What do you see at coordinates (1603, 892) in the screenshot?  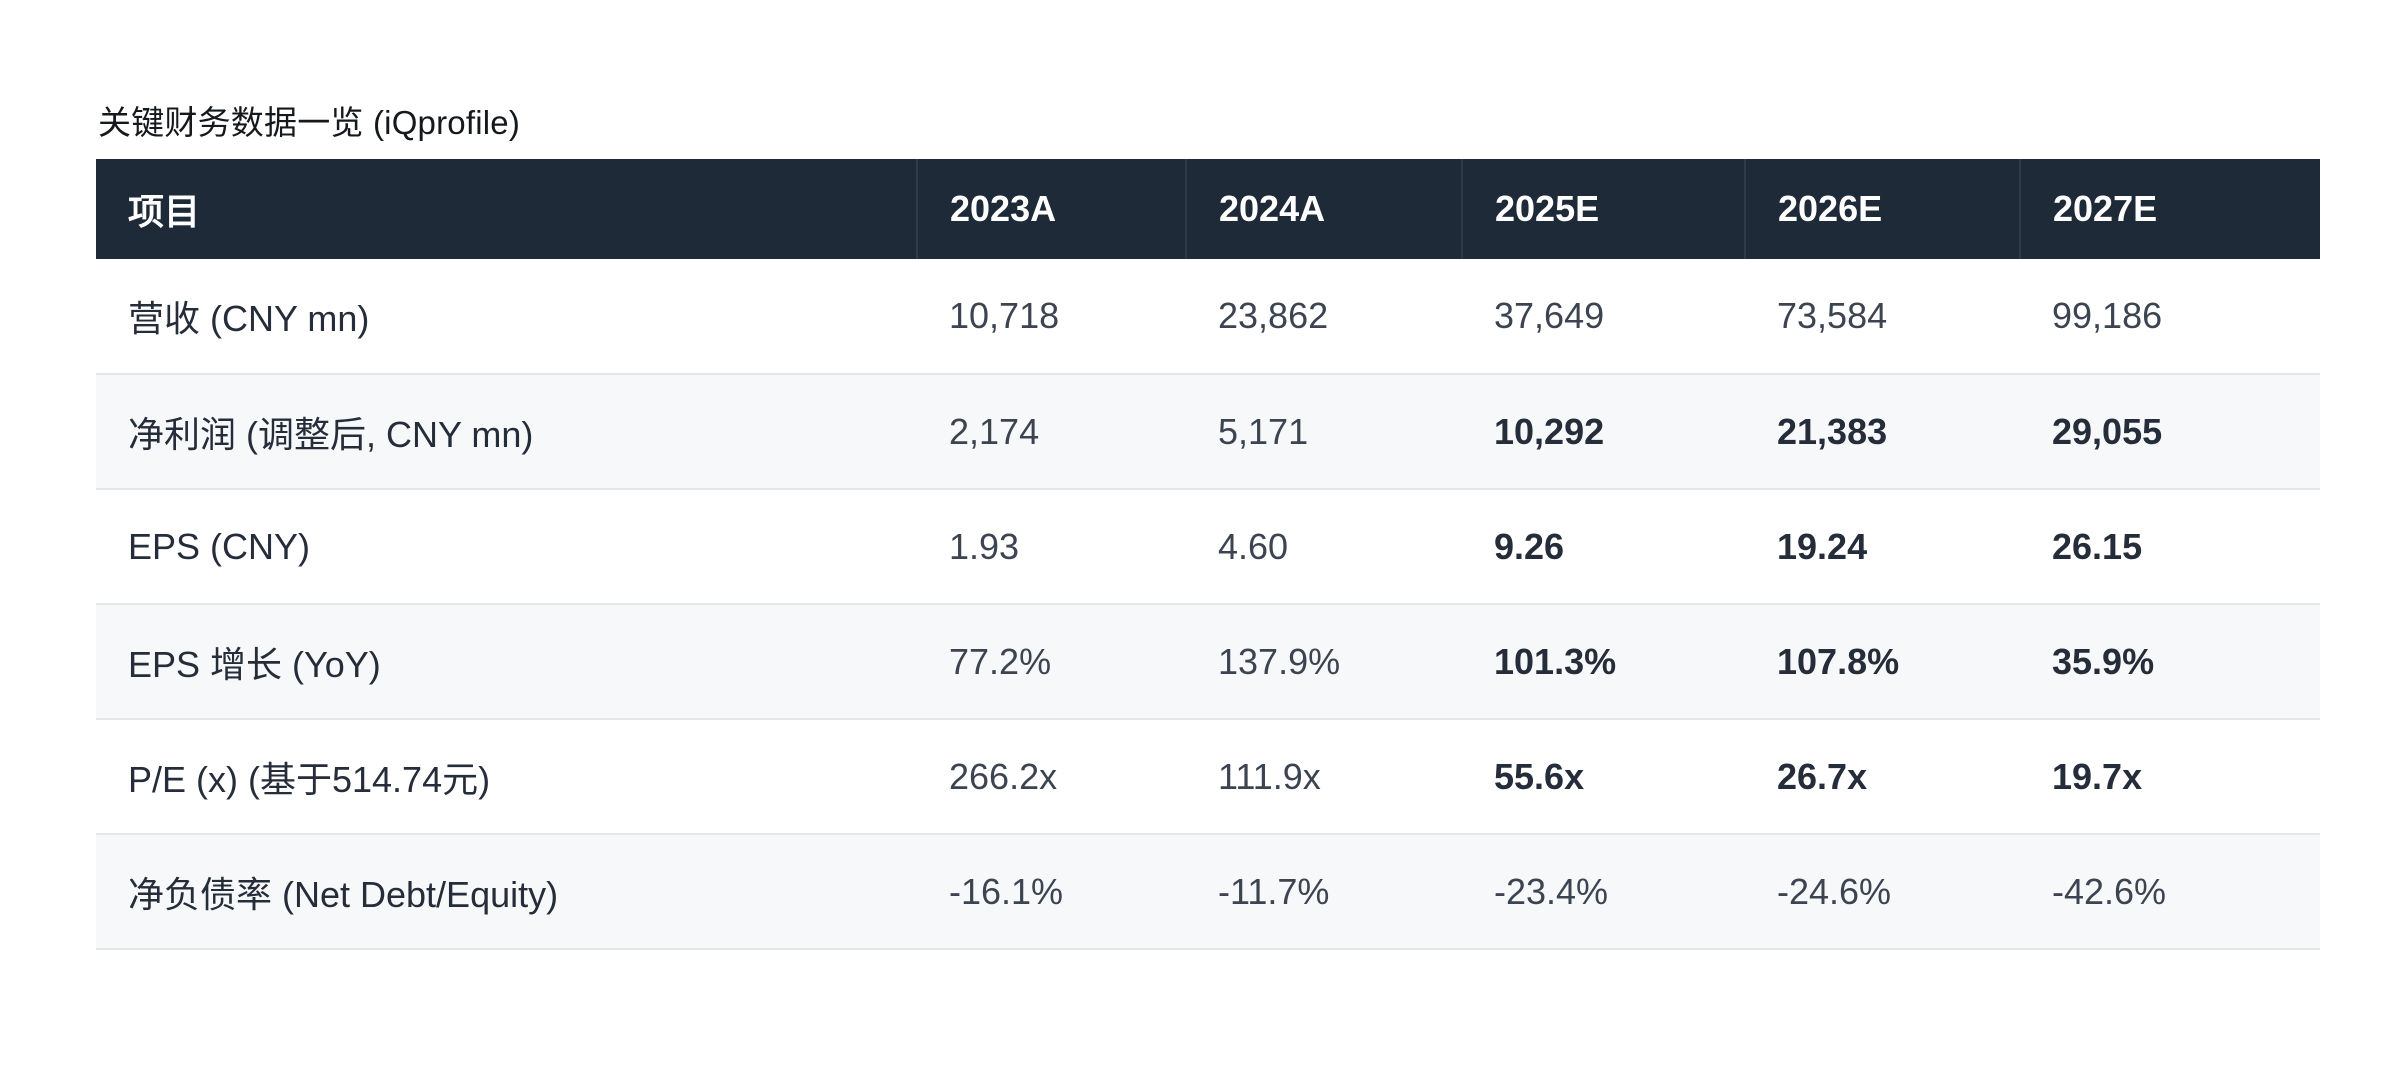 I see `cell-value: -23.4%` at bounding box center [1603, 892].